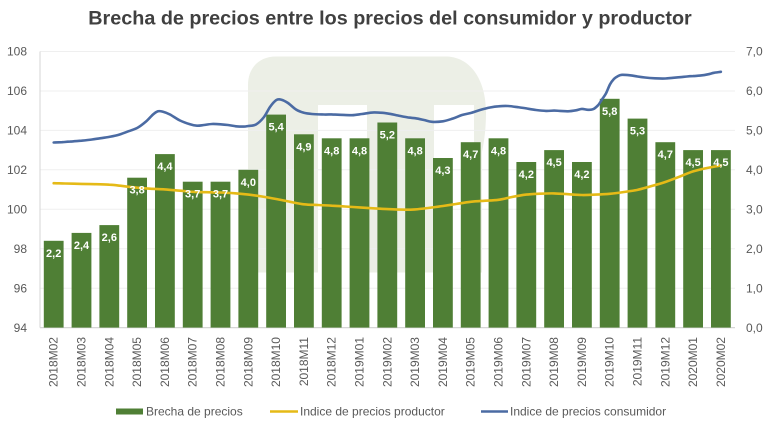  Describe the element at coordinates (21, 328) in the screenshot. I see `svg-text: 94` at that location.